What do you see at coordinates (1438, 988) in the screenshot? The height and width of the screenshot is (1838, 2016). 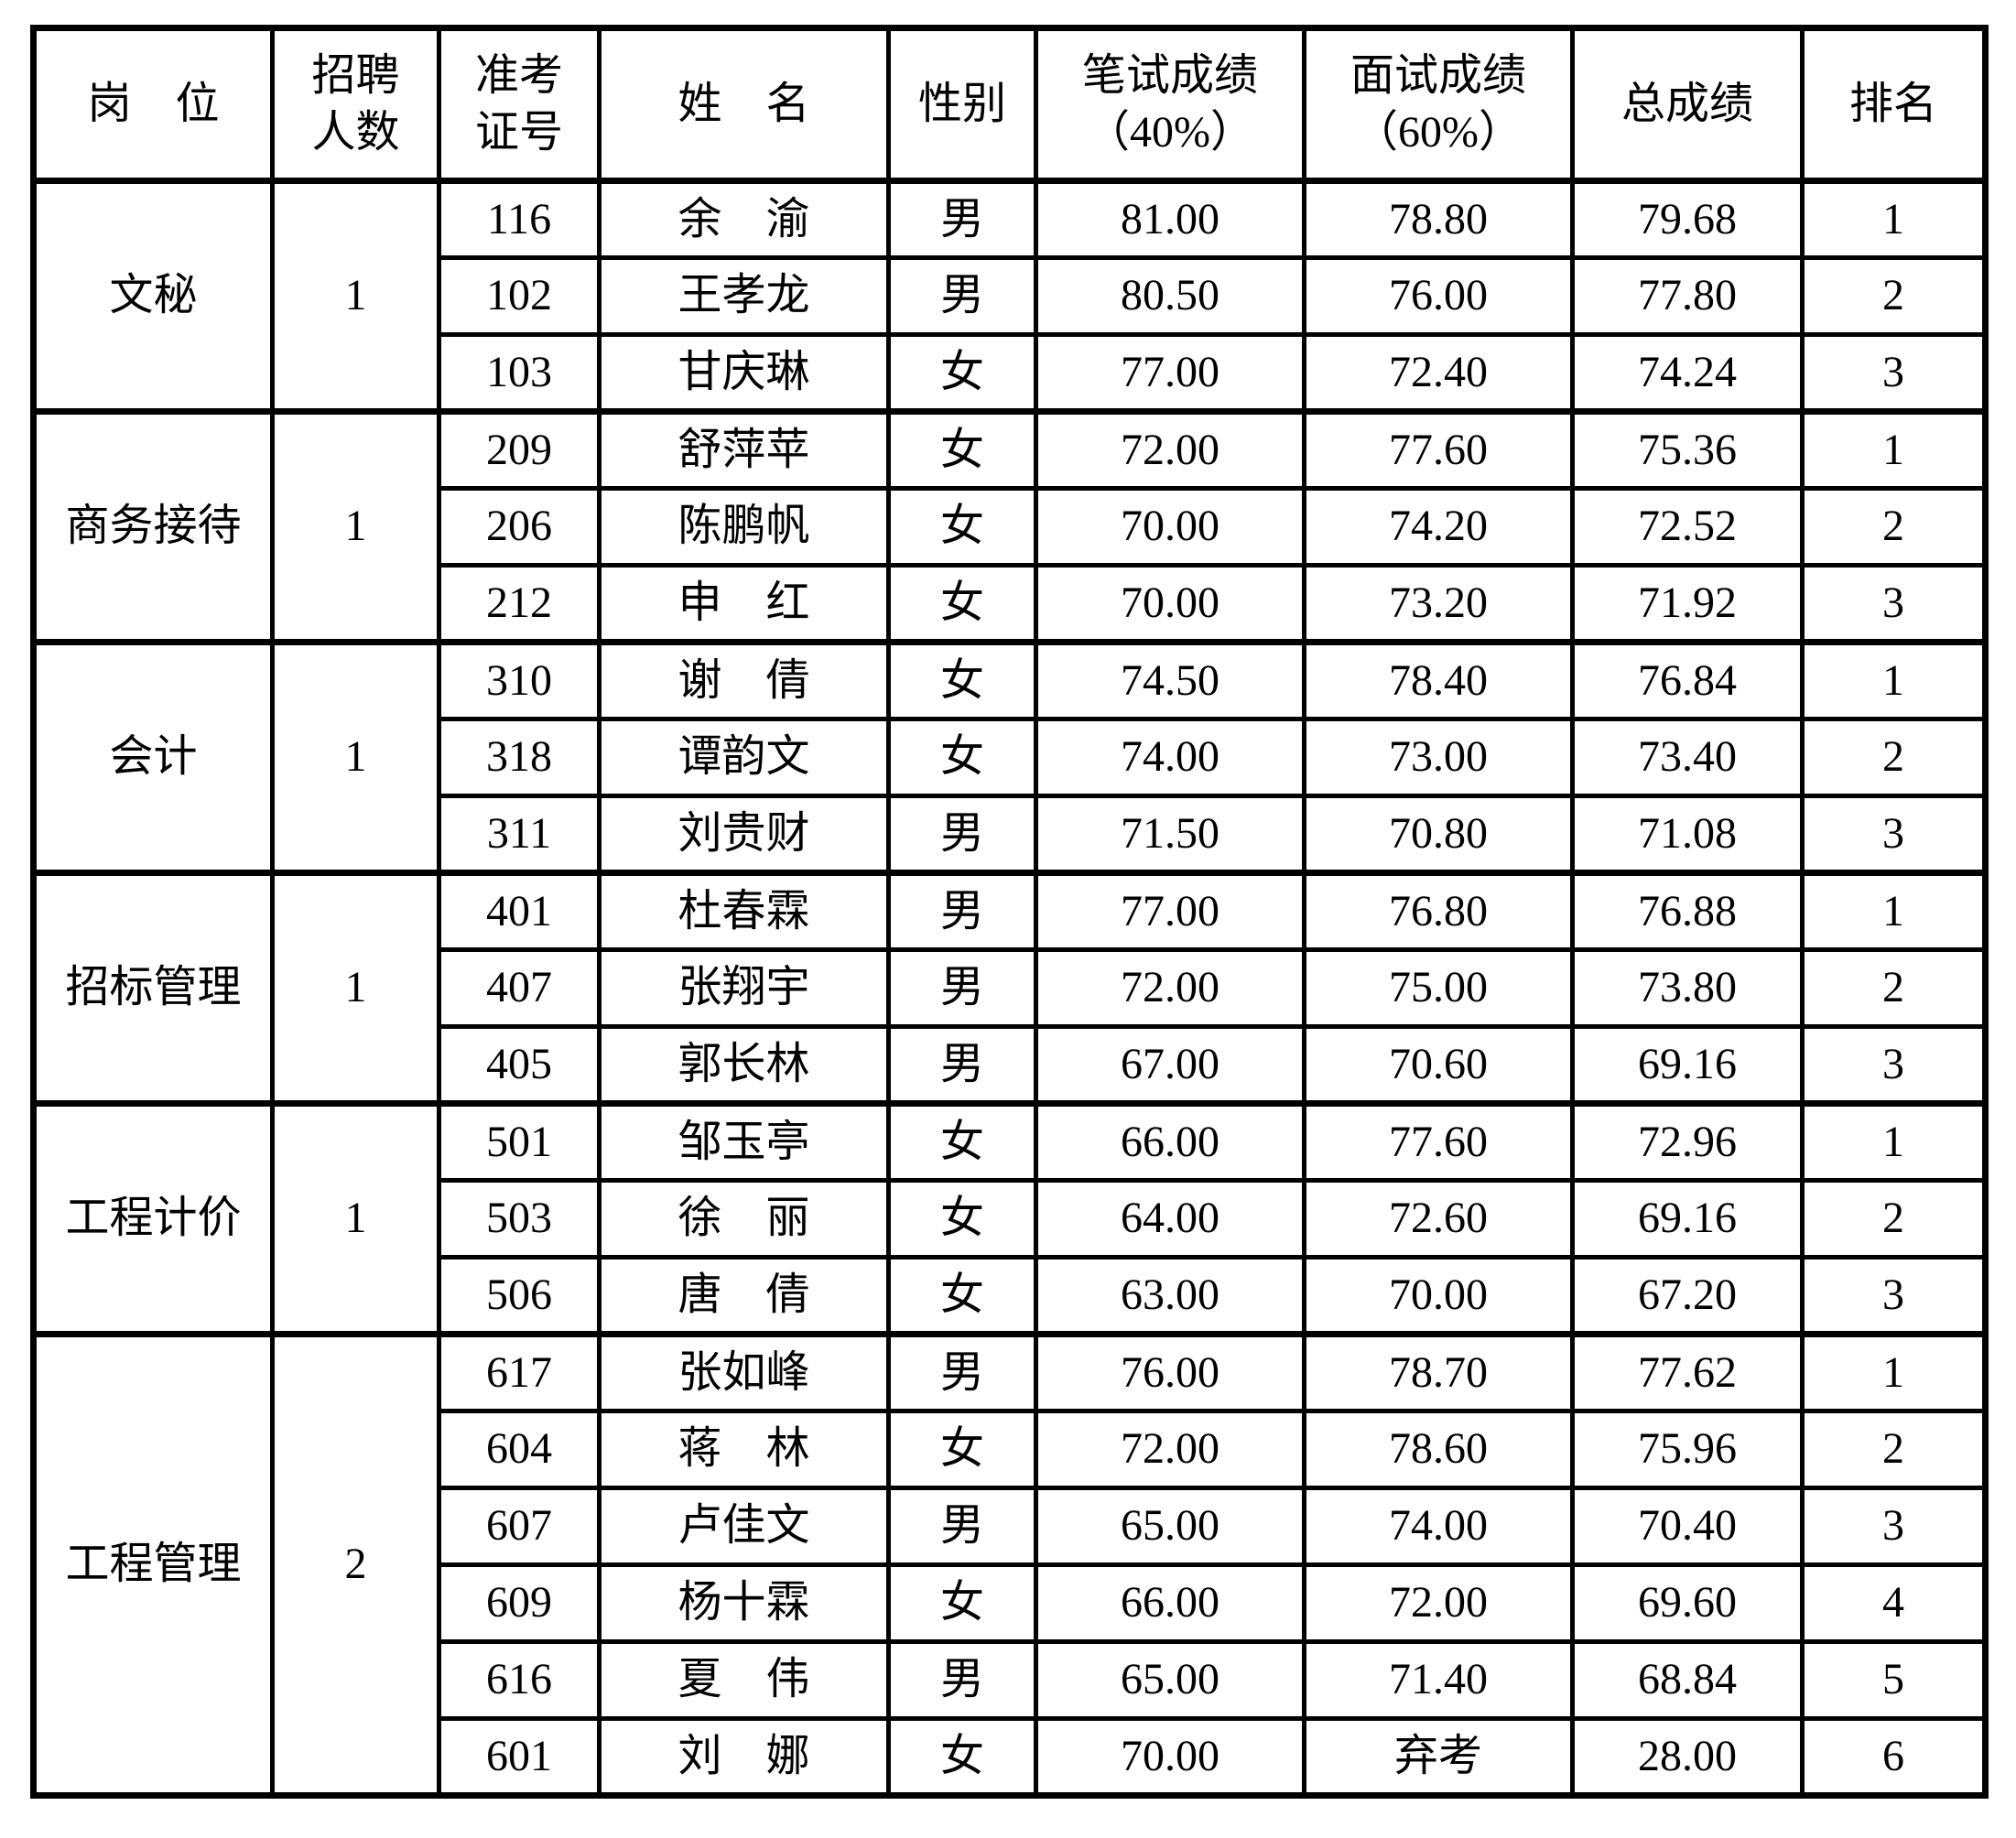 I see `interview-score-cell: 75.00` at bounding box center [1438, 988].